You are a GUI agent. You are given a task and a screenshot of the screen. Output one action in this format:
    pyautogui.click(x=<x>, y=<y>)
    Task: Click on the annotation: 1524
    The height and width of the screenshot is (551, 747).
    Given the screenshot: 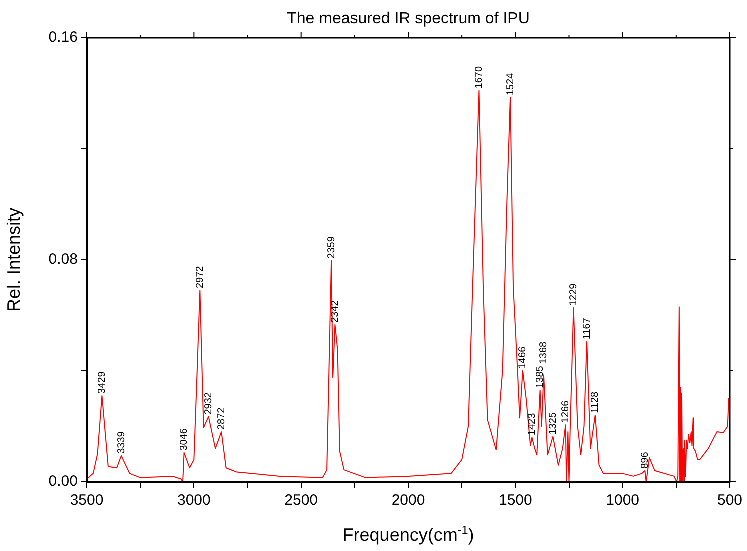 What is the action you would take?
    pyautogui.click(x=510, y=84)
    